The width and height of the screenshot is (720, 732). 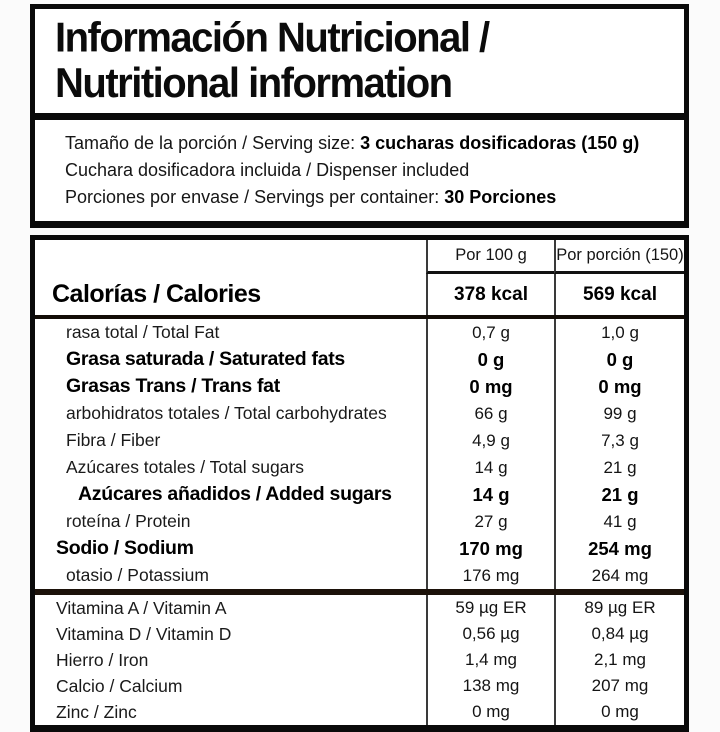 What do you see at coordinates (490, 686) in the screenshot?
I see `row-calcium-per-100g: 138 mg` at bounding box center [490, 686].